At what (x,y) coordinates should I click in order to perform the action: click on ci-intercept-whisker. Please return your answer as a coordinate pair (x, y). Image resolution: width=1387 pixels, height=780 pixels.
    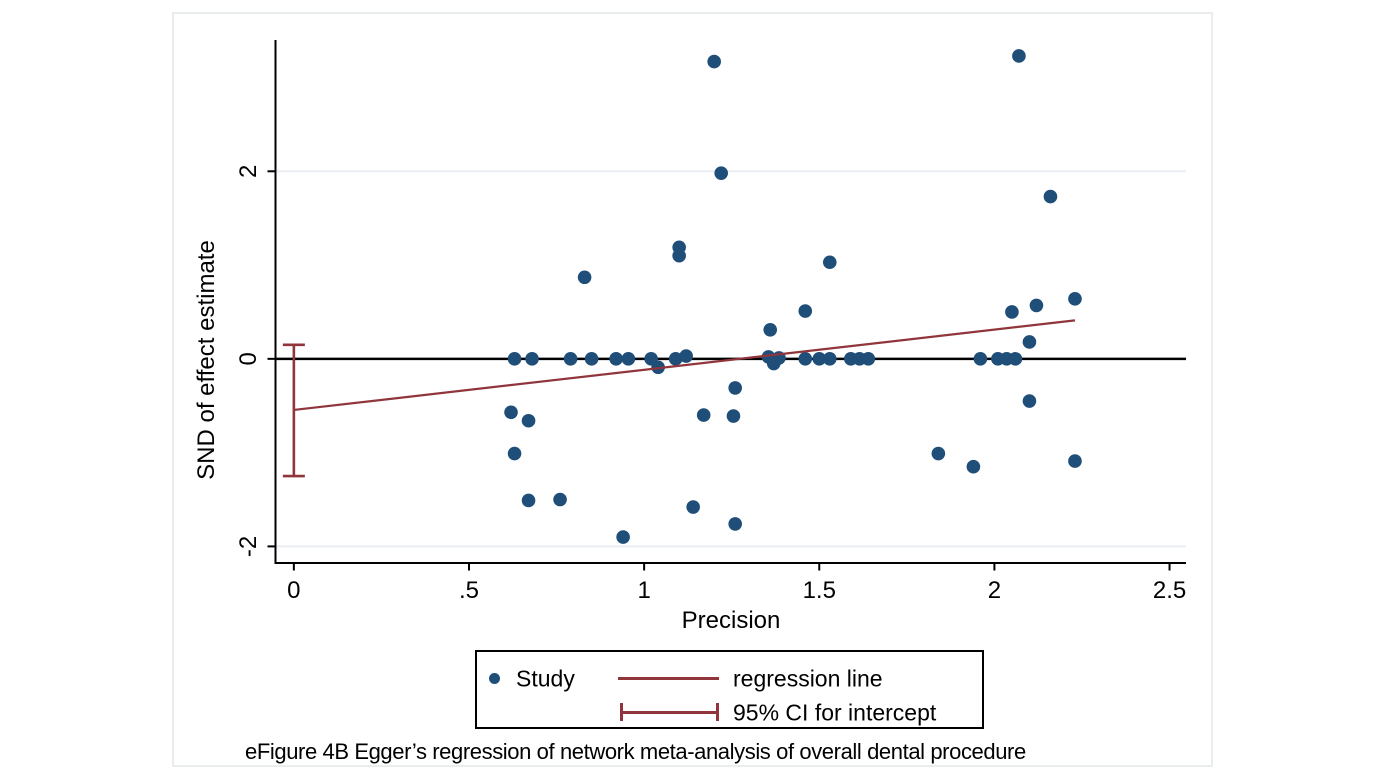
    Looking at the image, I should click on (293, 410).